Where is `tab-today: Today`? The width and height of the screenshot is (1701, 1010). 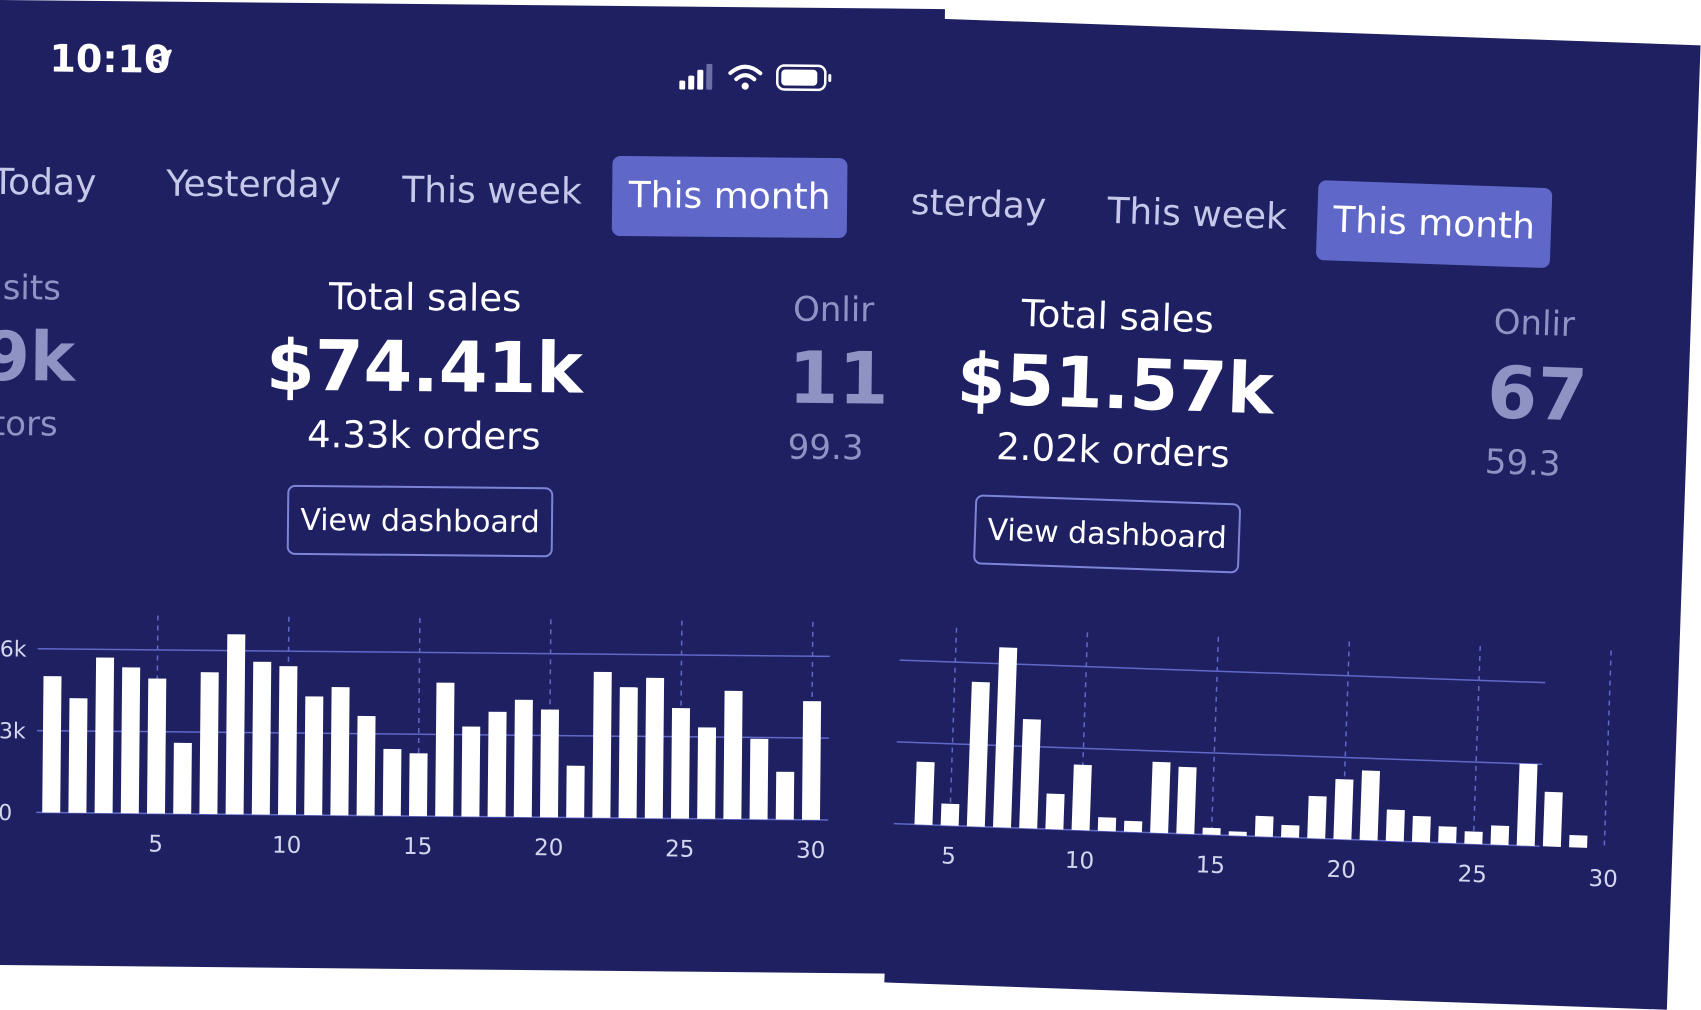
tab-today: Today is located at coordinates (48, 182).